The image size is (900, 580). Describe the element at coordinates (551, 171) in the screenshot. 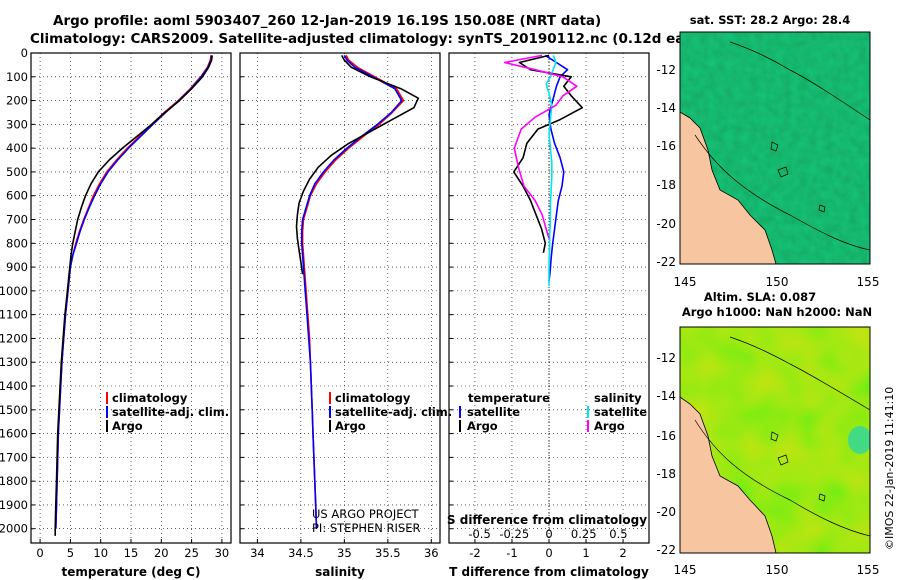

I see `series-line-salinity-satellite` at that location.